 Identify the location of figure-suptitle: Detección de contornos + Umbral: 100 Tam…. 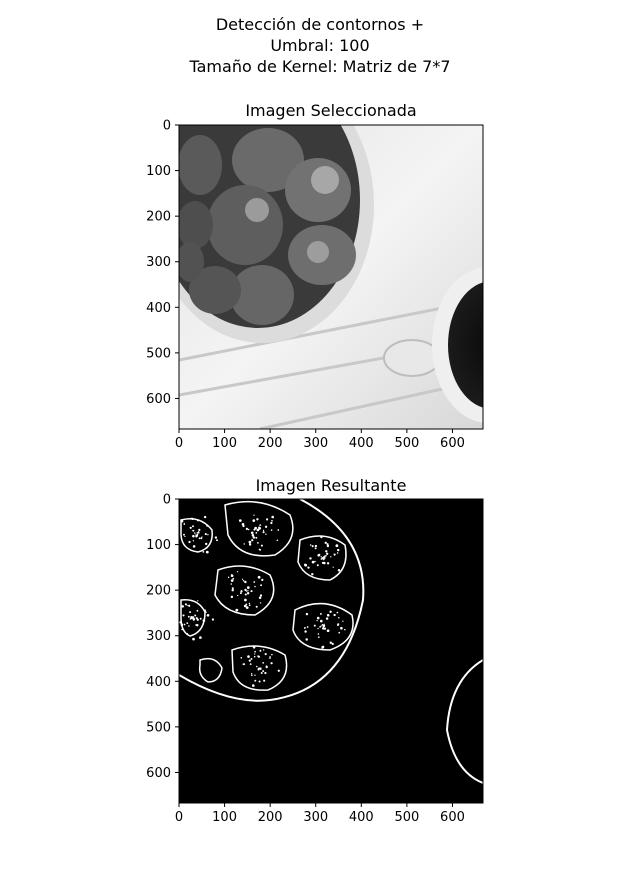
(320, 45).